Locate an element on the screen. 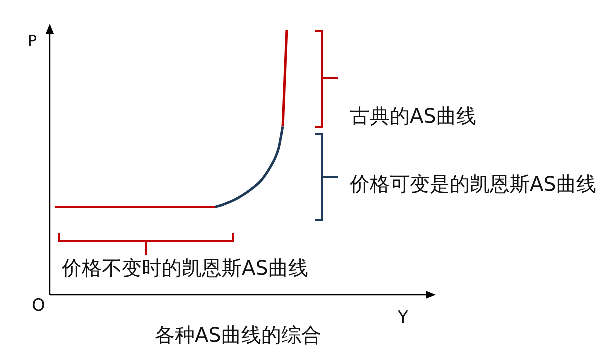  text: 各种AS曲线的综合 is located at coordinates (238, 335).